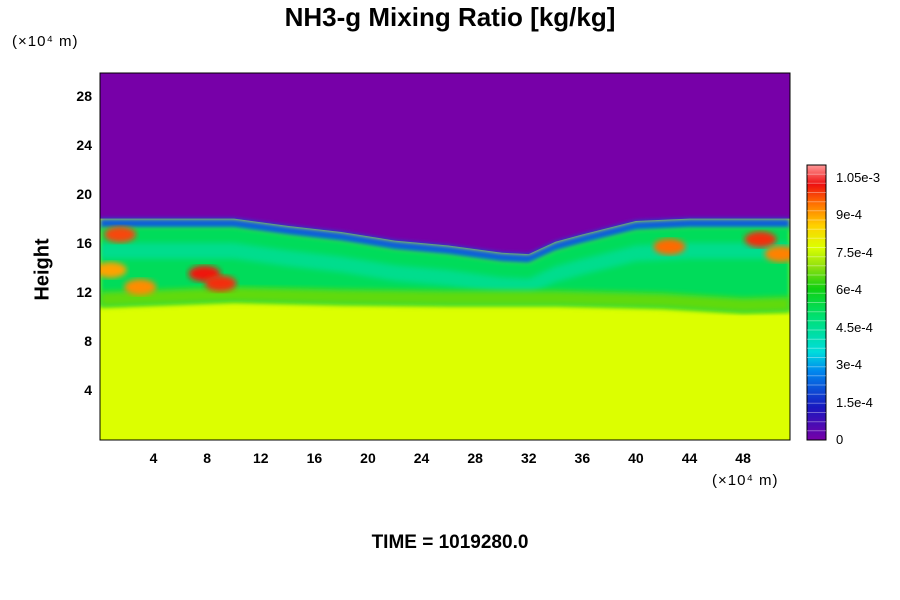  Describe the element at coordinates (745, 480) in the screenshot. I see `x-axis-unit: (×10⁴ m)` at that location.